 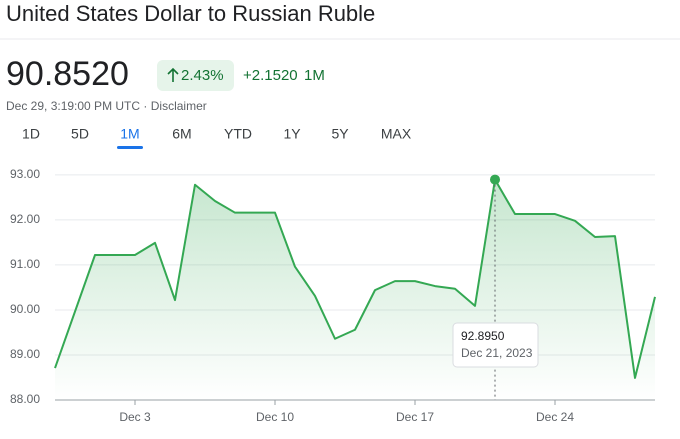 What do you see at coordinates (396, 134) in the screenshot?
I see `tab: MAX` at bounding box center [396, 134].